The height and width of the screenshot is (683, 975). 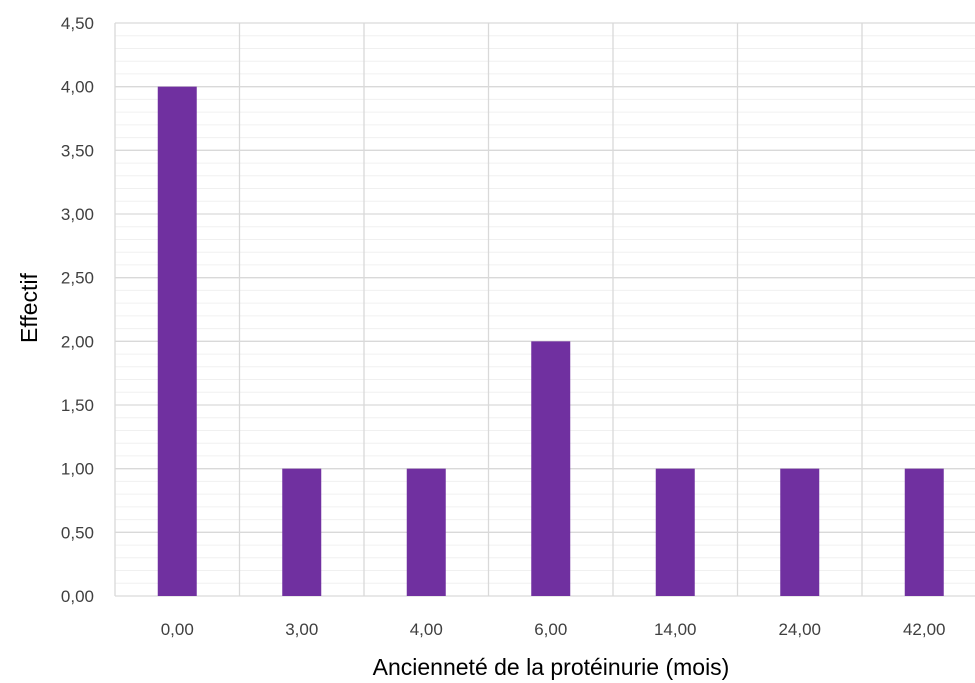 I want to click on y-tick-label: 2,00, so click(x=77, y=341).